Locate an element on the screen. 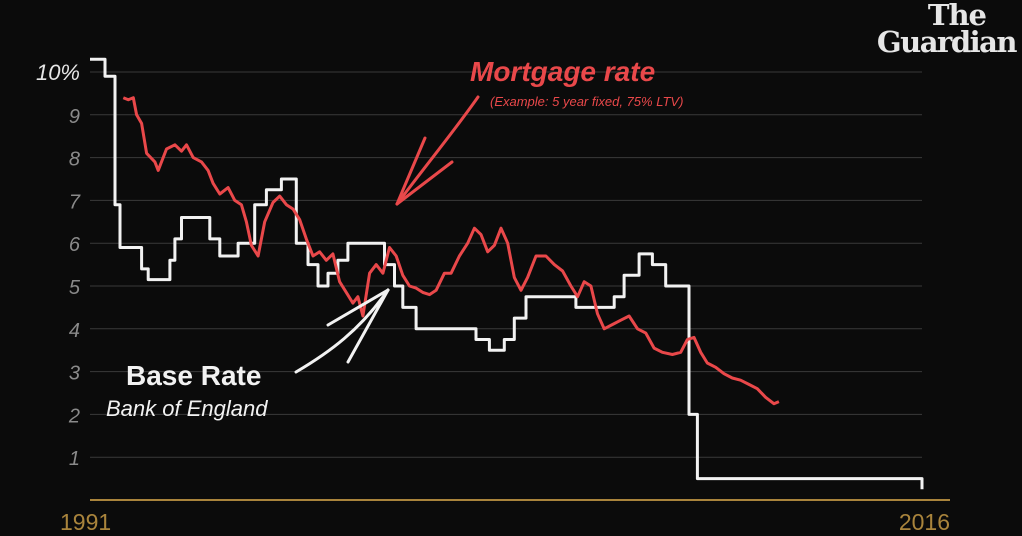 This screenshot has width=1022, height=536. y-tick-label: 1 is located at coordinates (74, 459).